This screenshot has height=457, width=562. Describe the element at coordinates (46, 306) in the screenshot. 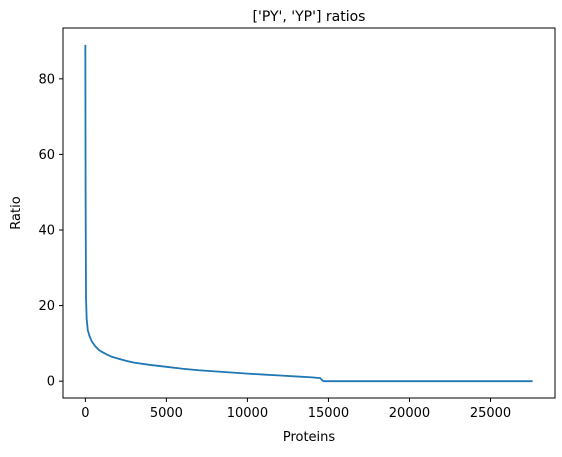

I see `y-tick-label: 20` at that location.